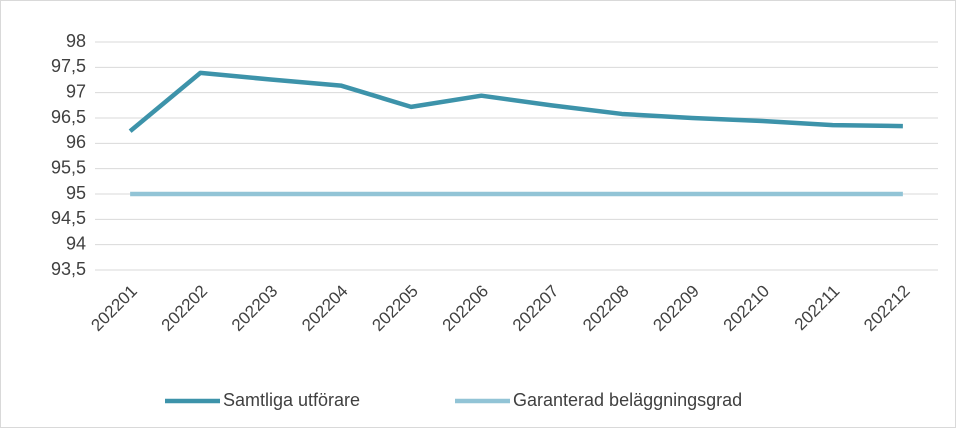  Describe the element at coordinates (68, 269) in the screenshot. I see `y-tick-label: 93,5` at that location.